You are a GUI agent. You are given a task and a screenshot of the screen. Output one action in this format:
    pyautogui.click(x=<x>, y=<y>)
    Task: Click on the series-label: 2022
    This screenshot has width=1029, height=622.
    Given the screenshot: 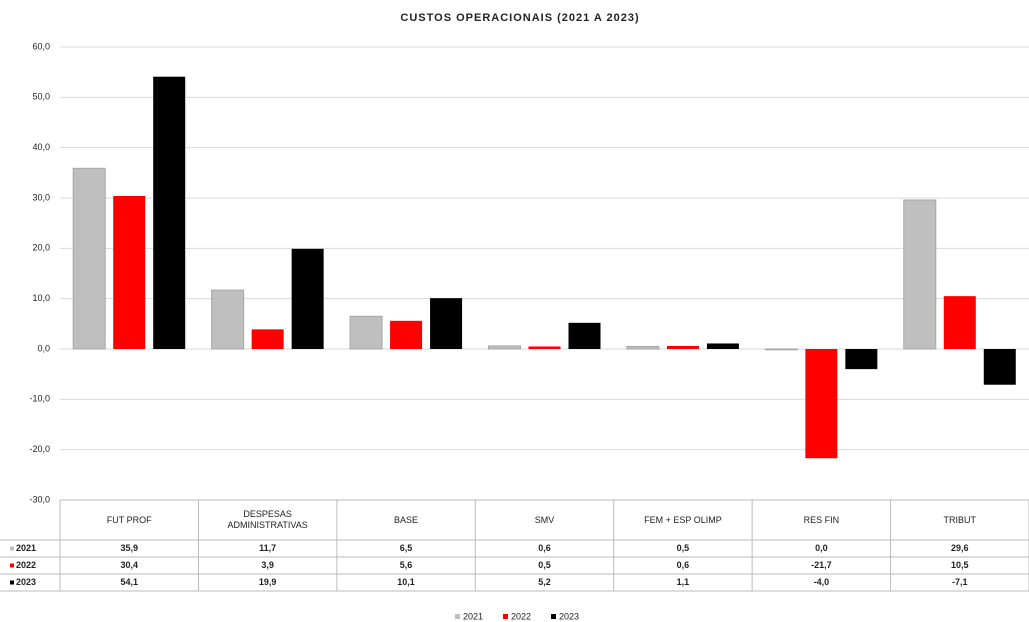 What is the action you would take?
    pyautogui.click(x=26, y=565)
    